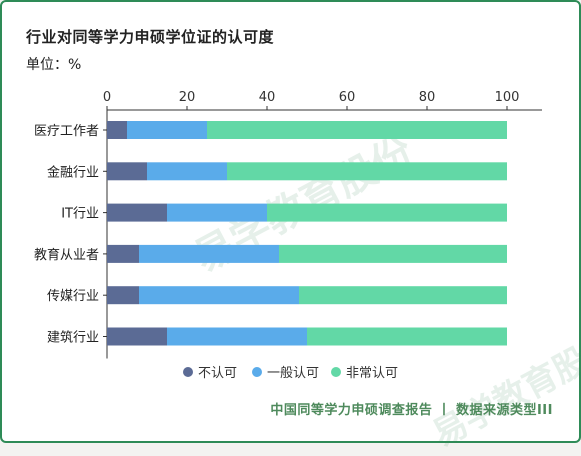  What do you see at coordinates (372, 373) in the screenshot?
I see `legend-label: 非常认可` at bounding box center [372, 373].